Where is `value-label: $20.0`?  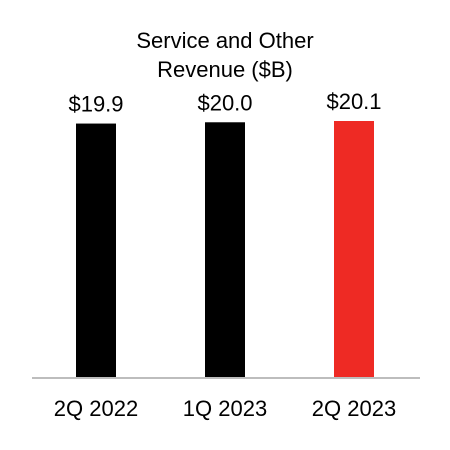 value-label: $20.0 is located at coordinates (224, 102).